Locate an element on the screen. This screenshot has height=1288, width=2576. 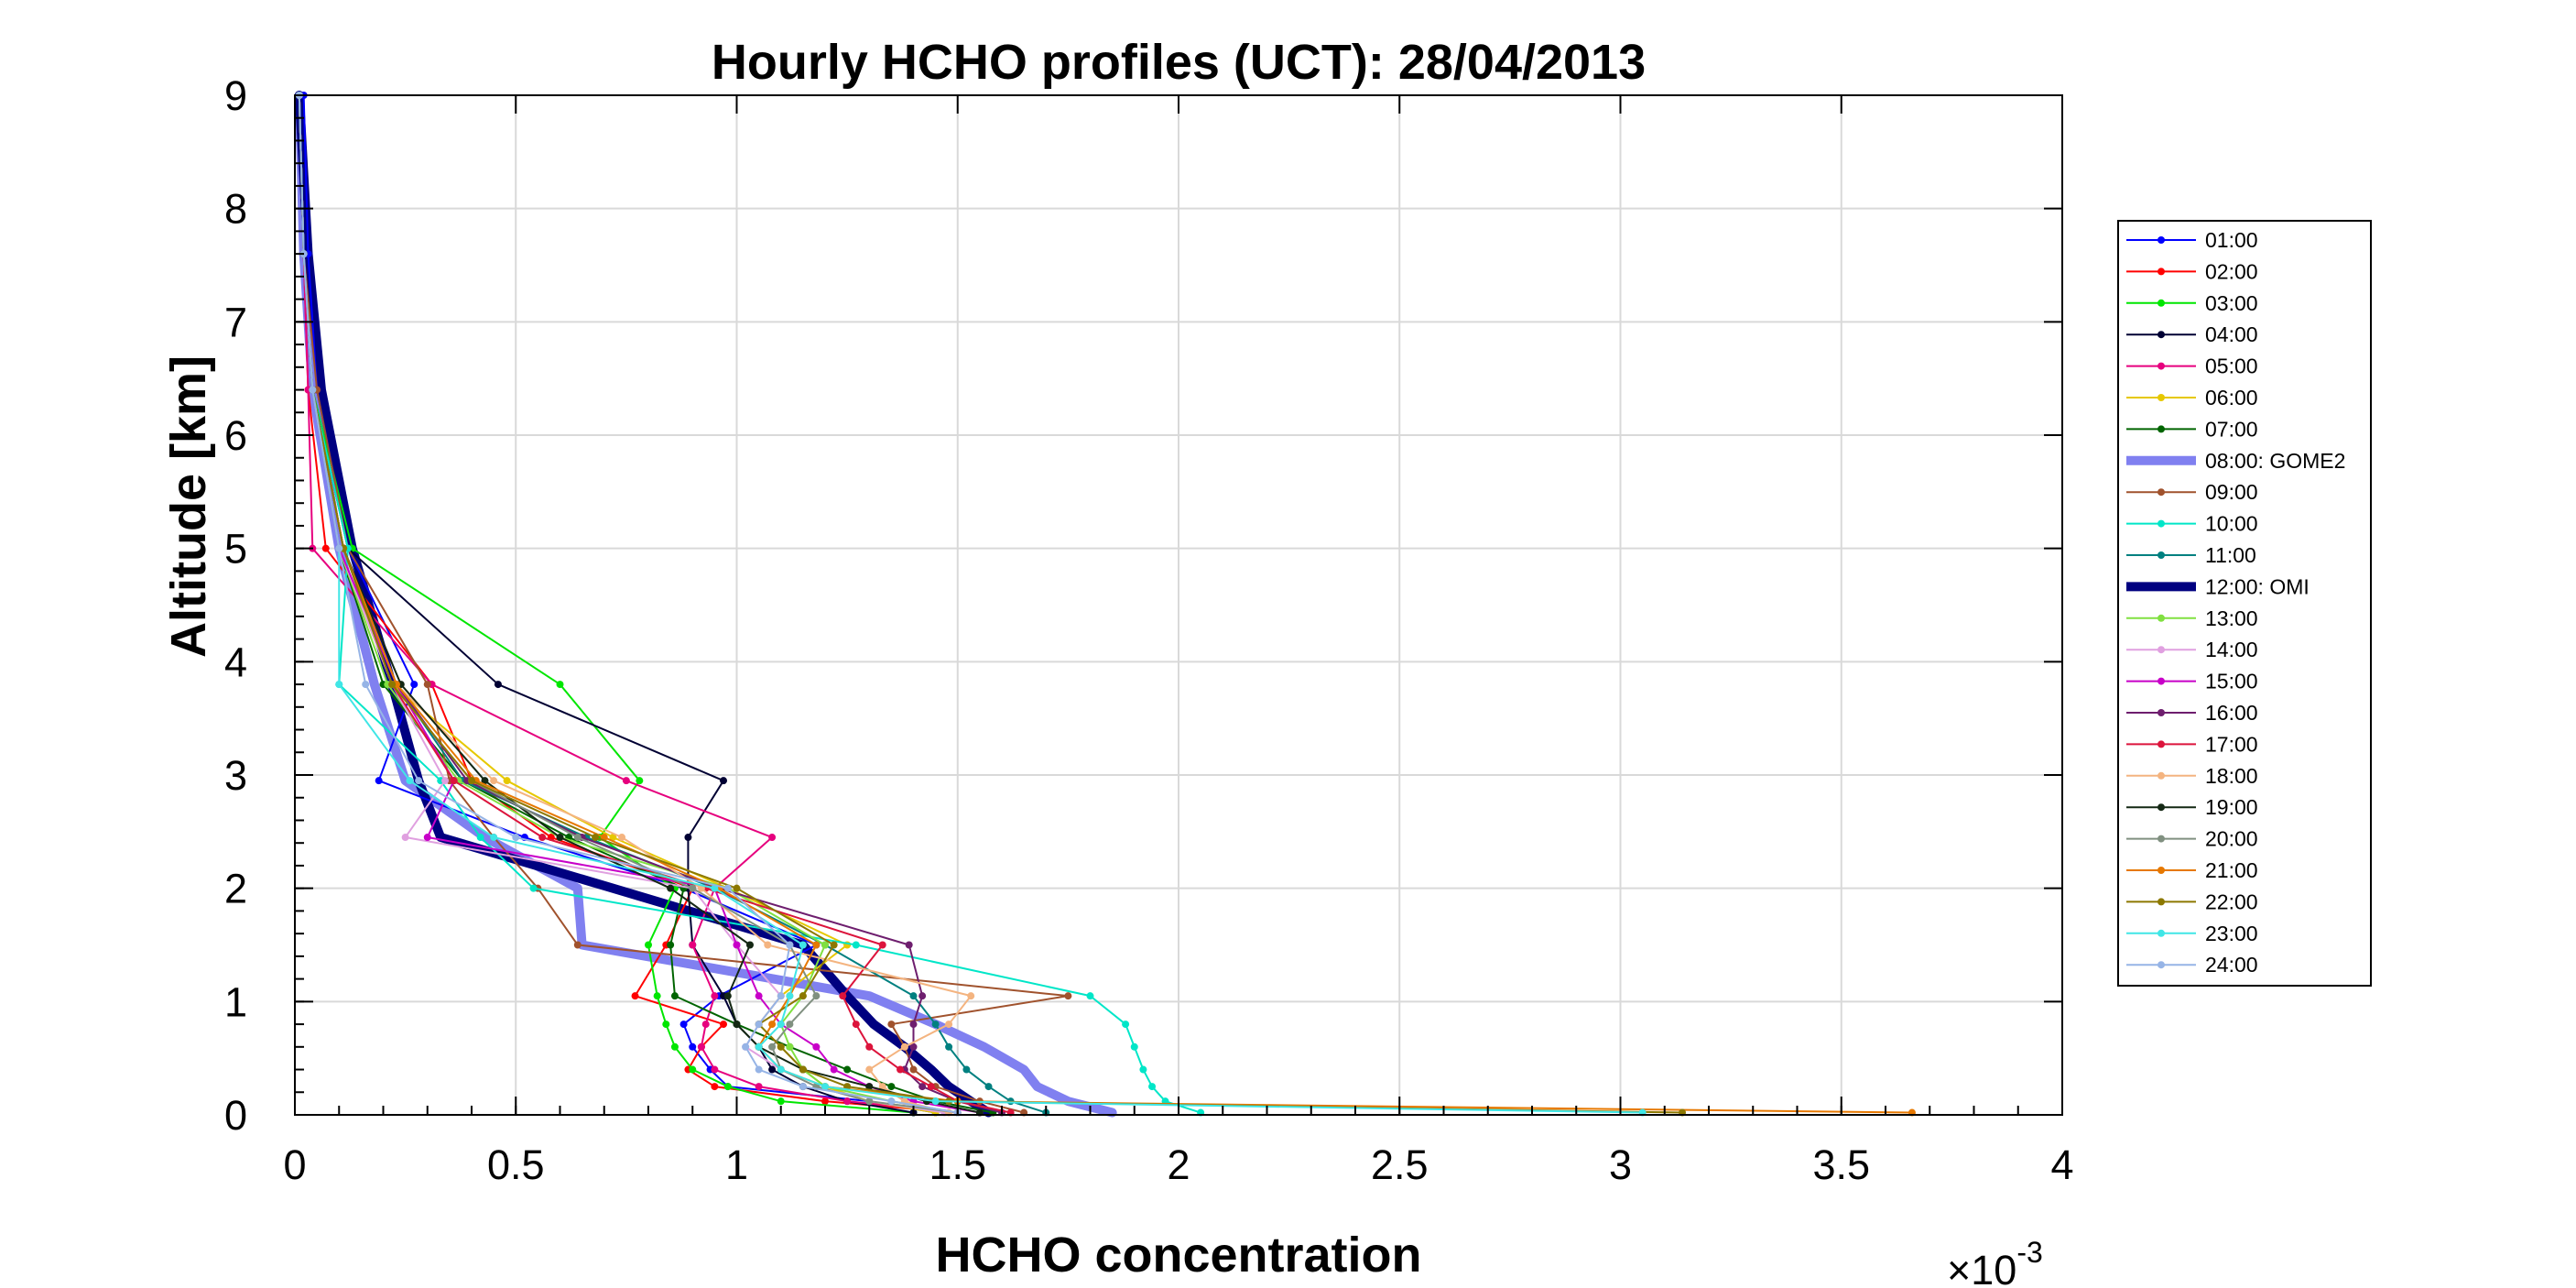
x-tick-label: 4 is located at coordinates (2061, 1164).